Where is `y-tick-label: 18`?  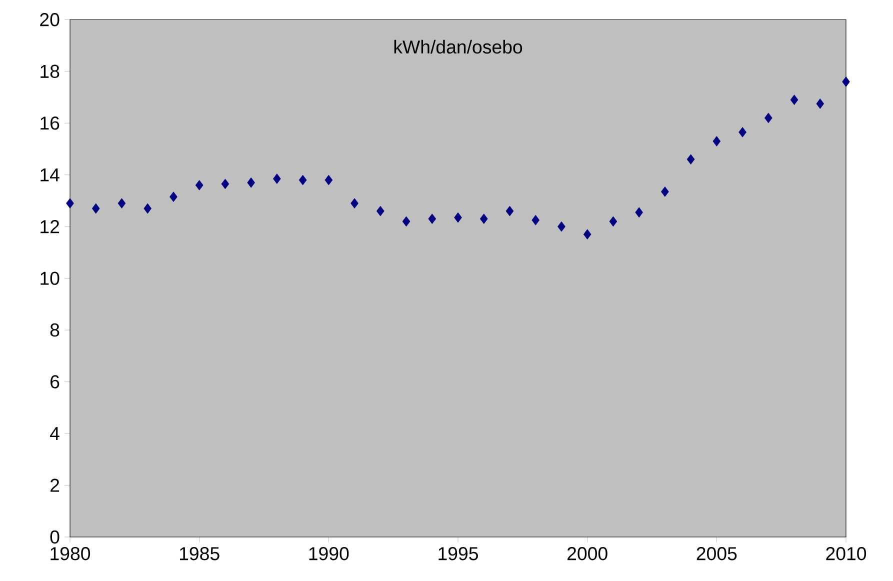 y-tick-label: 18 is located at coordinates (50, 71).